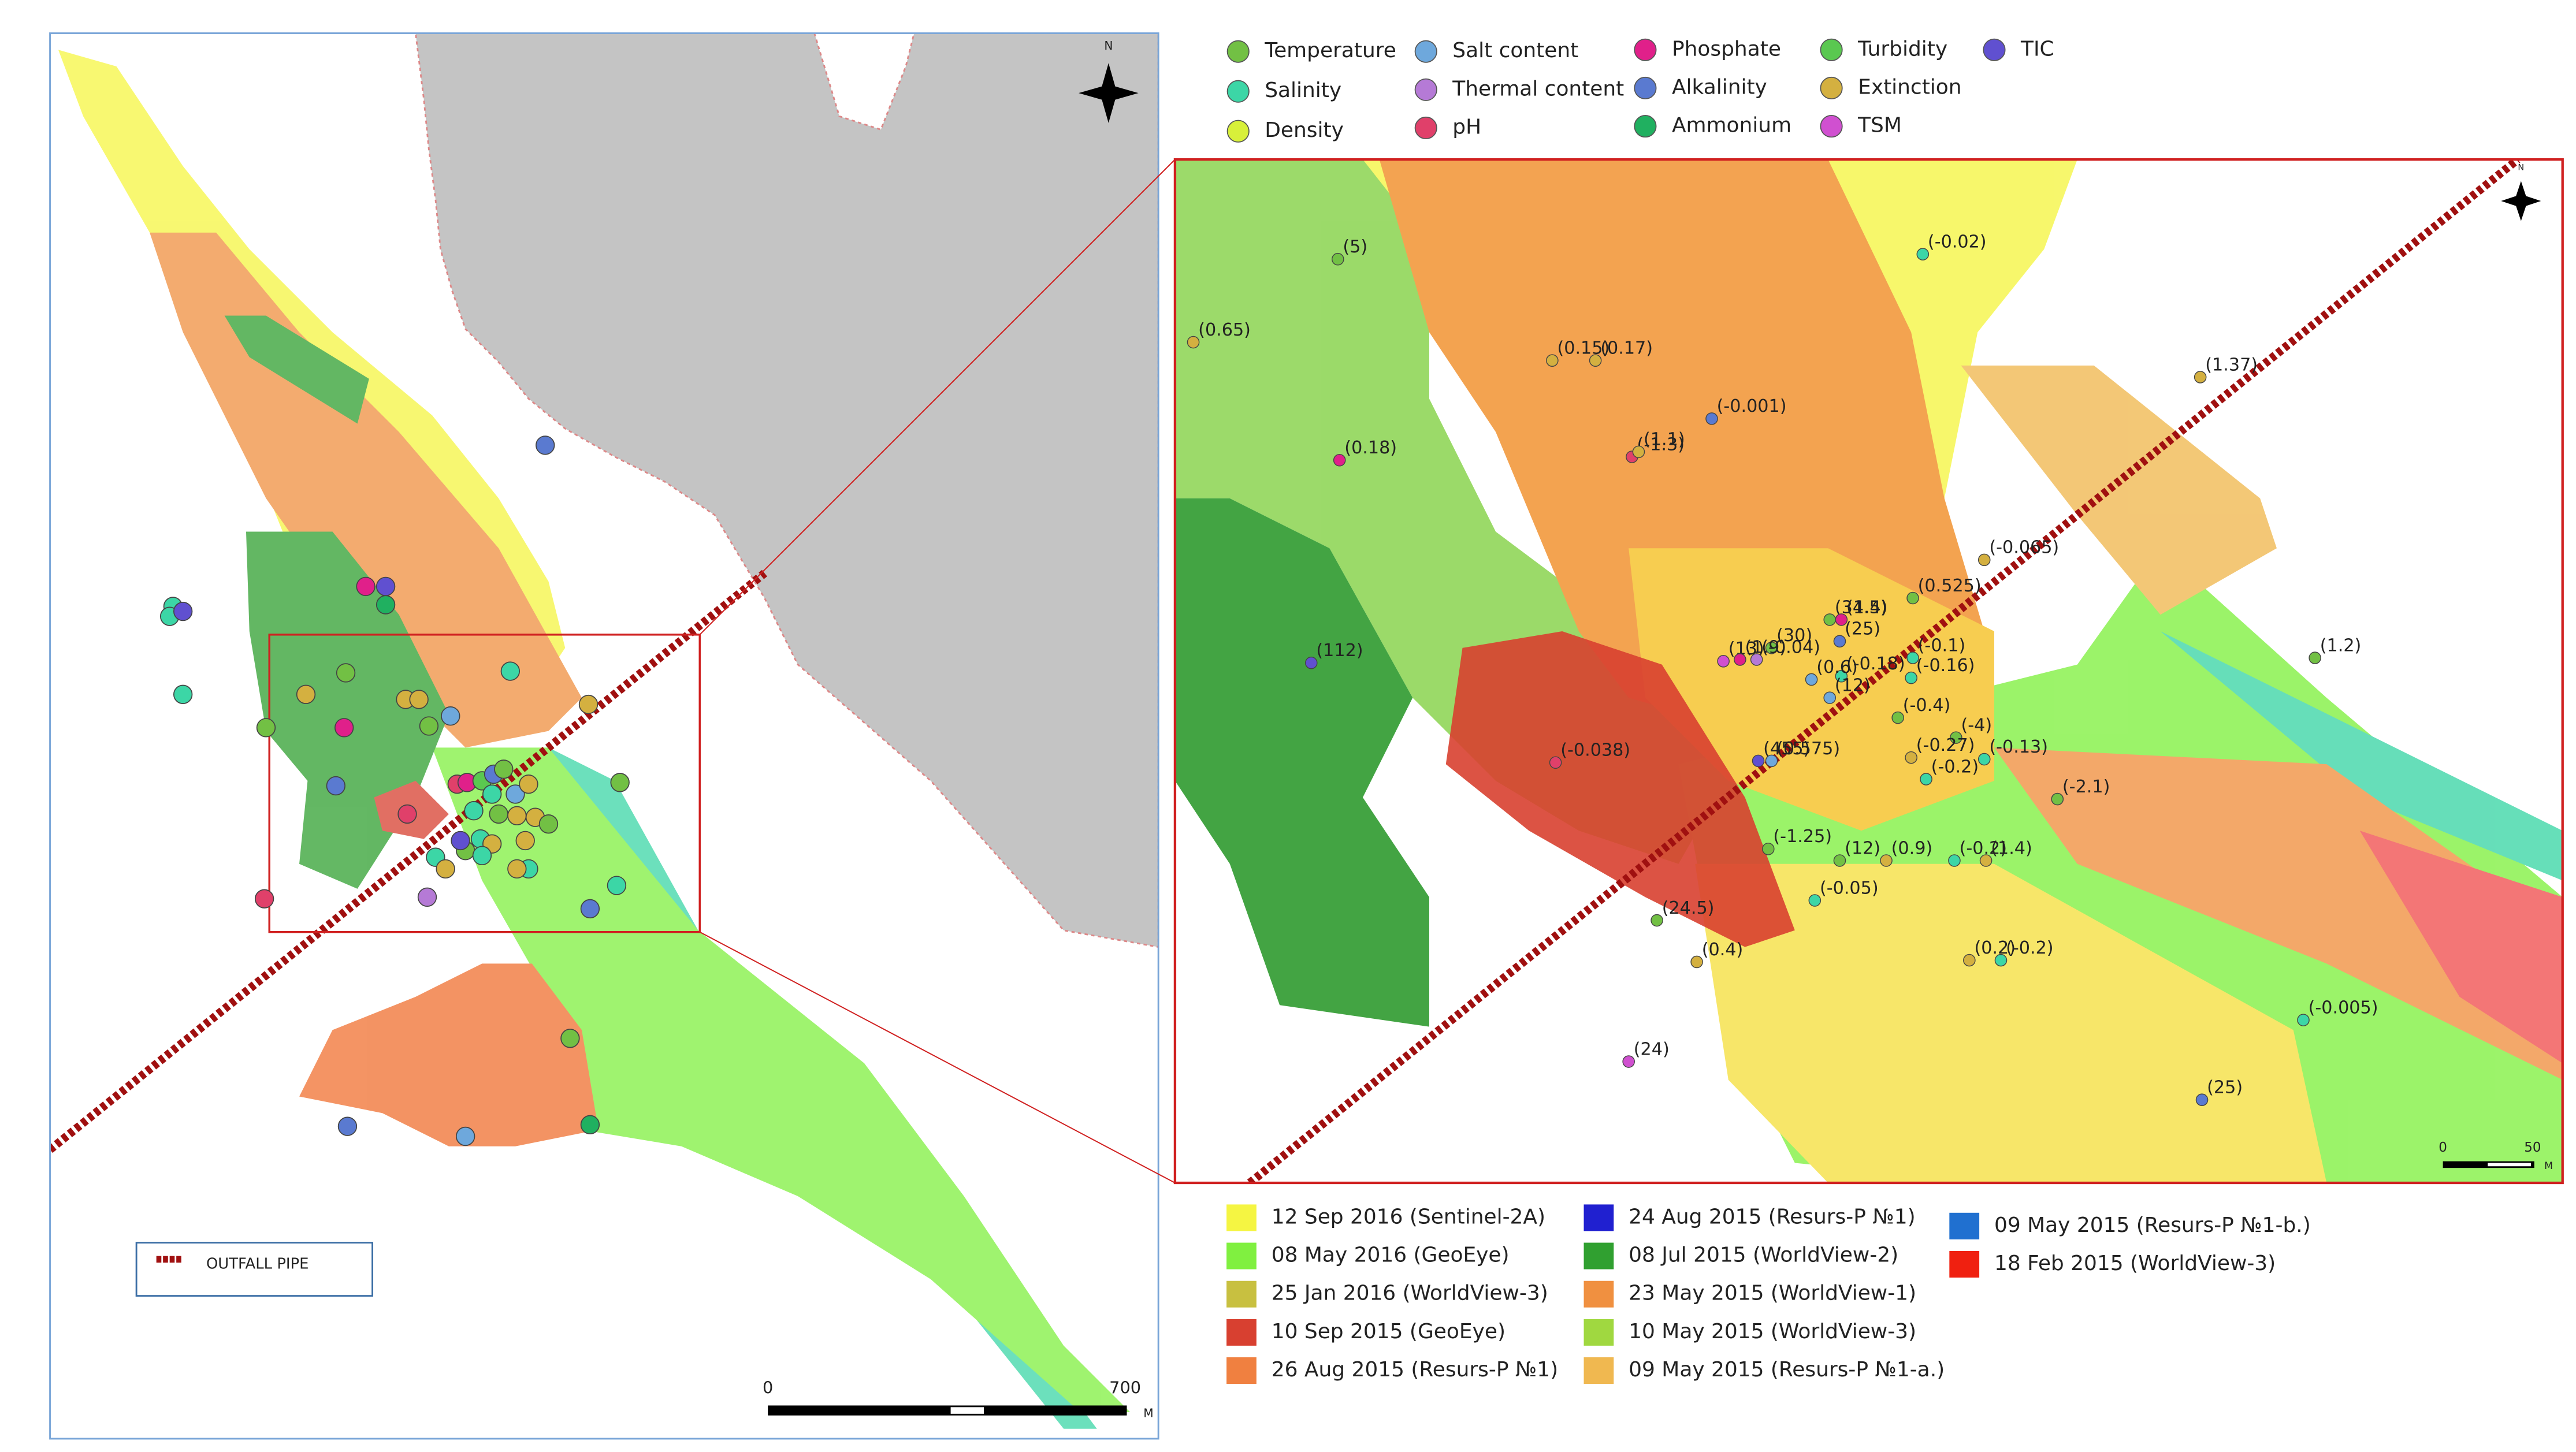 The image size is (2576, 1452). I want to click on legend-label: Salinity, so click(1303, 90).